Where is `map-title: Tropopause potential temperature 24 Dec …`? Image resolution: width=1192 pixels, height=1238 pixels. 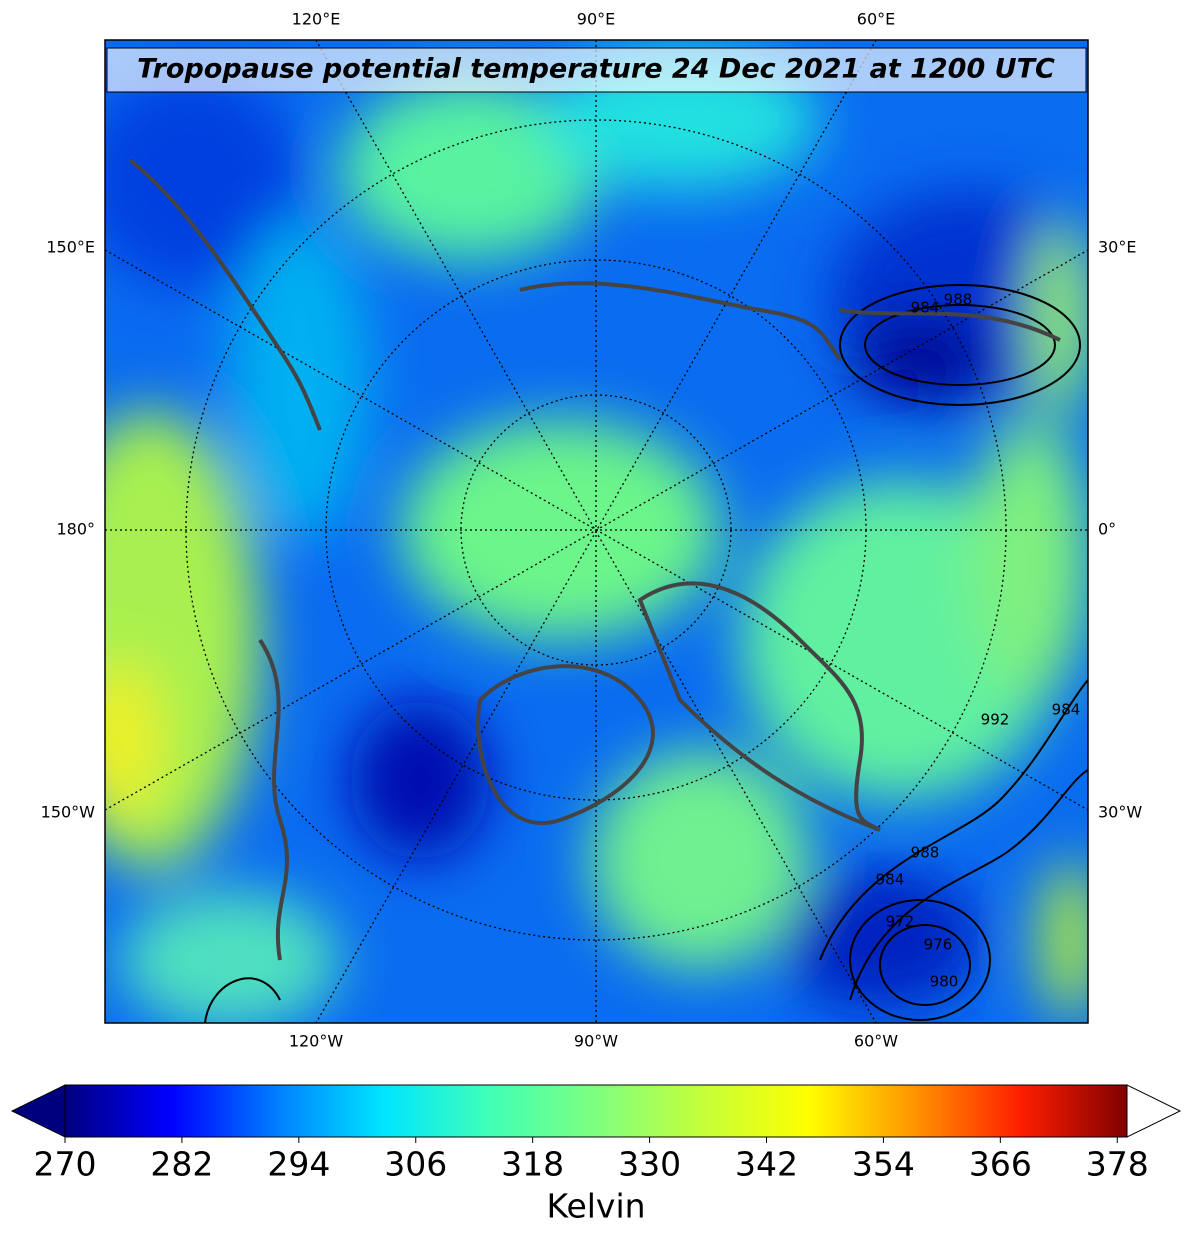
map-title: Tropopause potential temperature 24 Dec … is located at coordinates (596, 69).